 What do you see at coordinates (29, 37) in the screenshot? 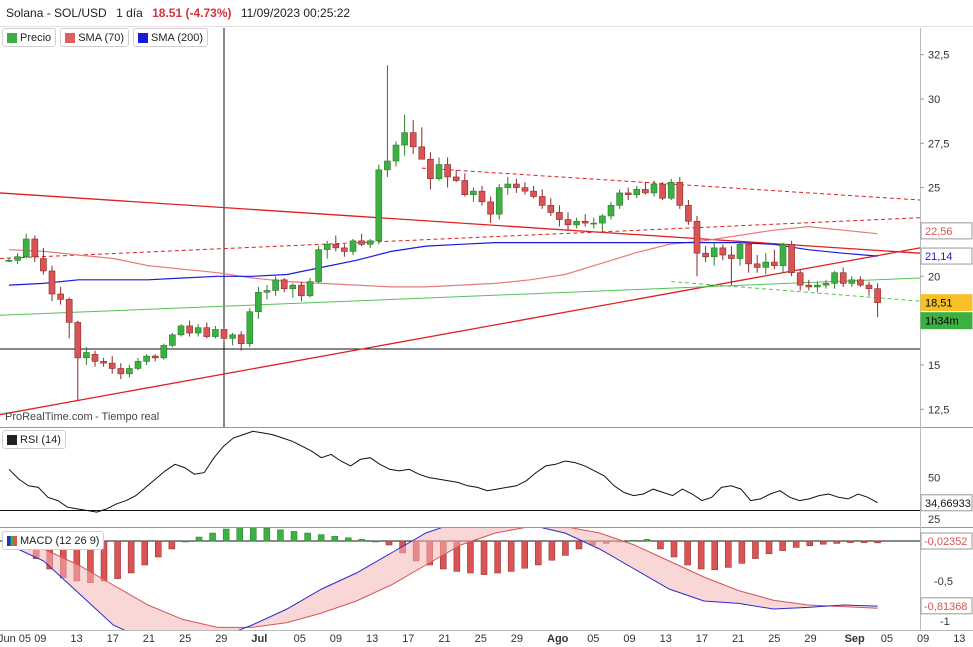
I see `legend-item-price: Precio` at bounding box center [29, 37].